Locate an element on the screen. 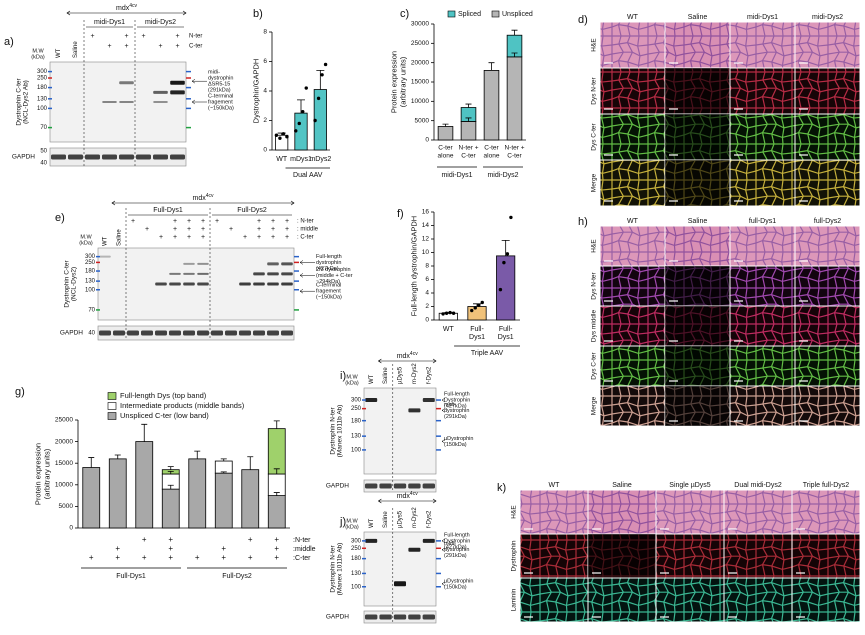  annotation: Full-length is located at coordinates (457, 394).